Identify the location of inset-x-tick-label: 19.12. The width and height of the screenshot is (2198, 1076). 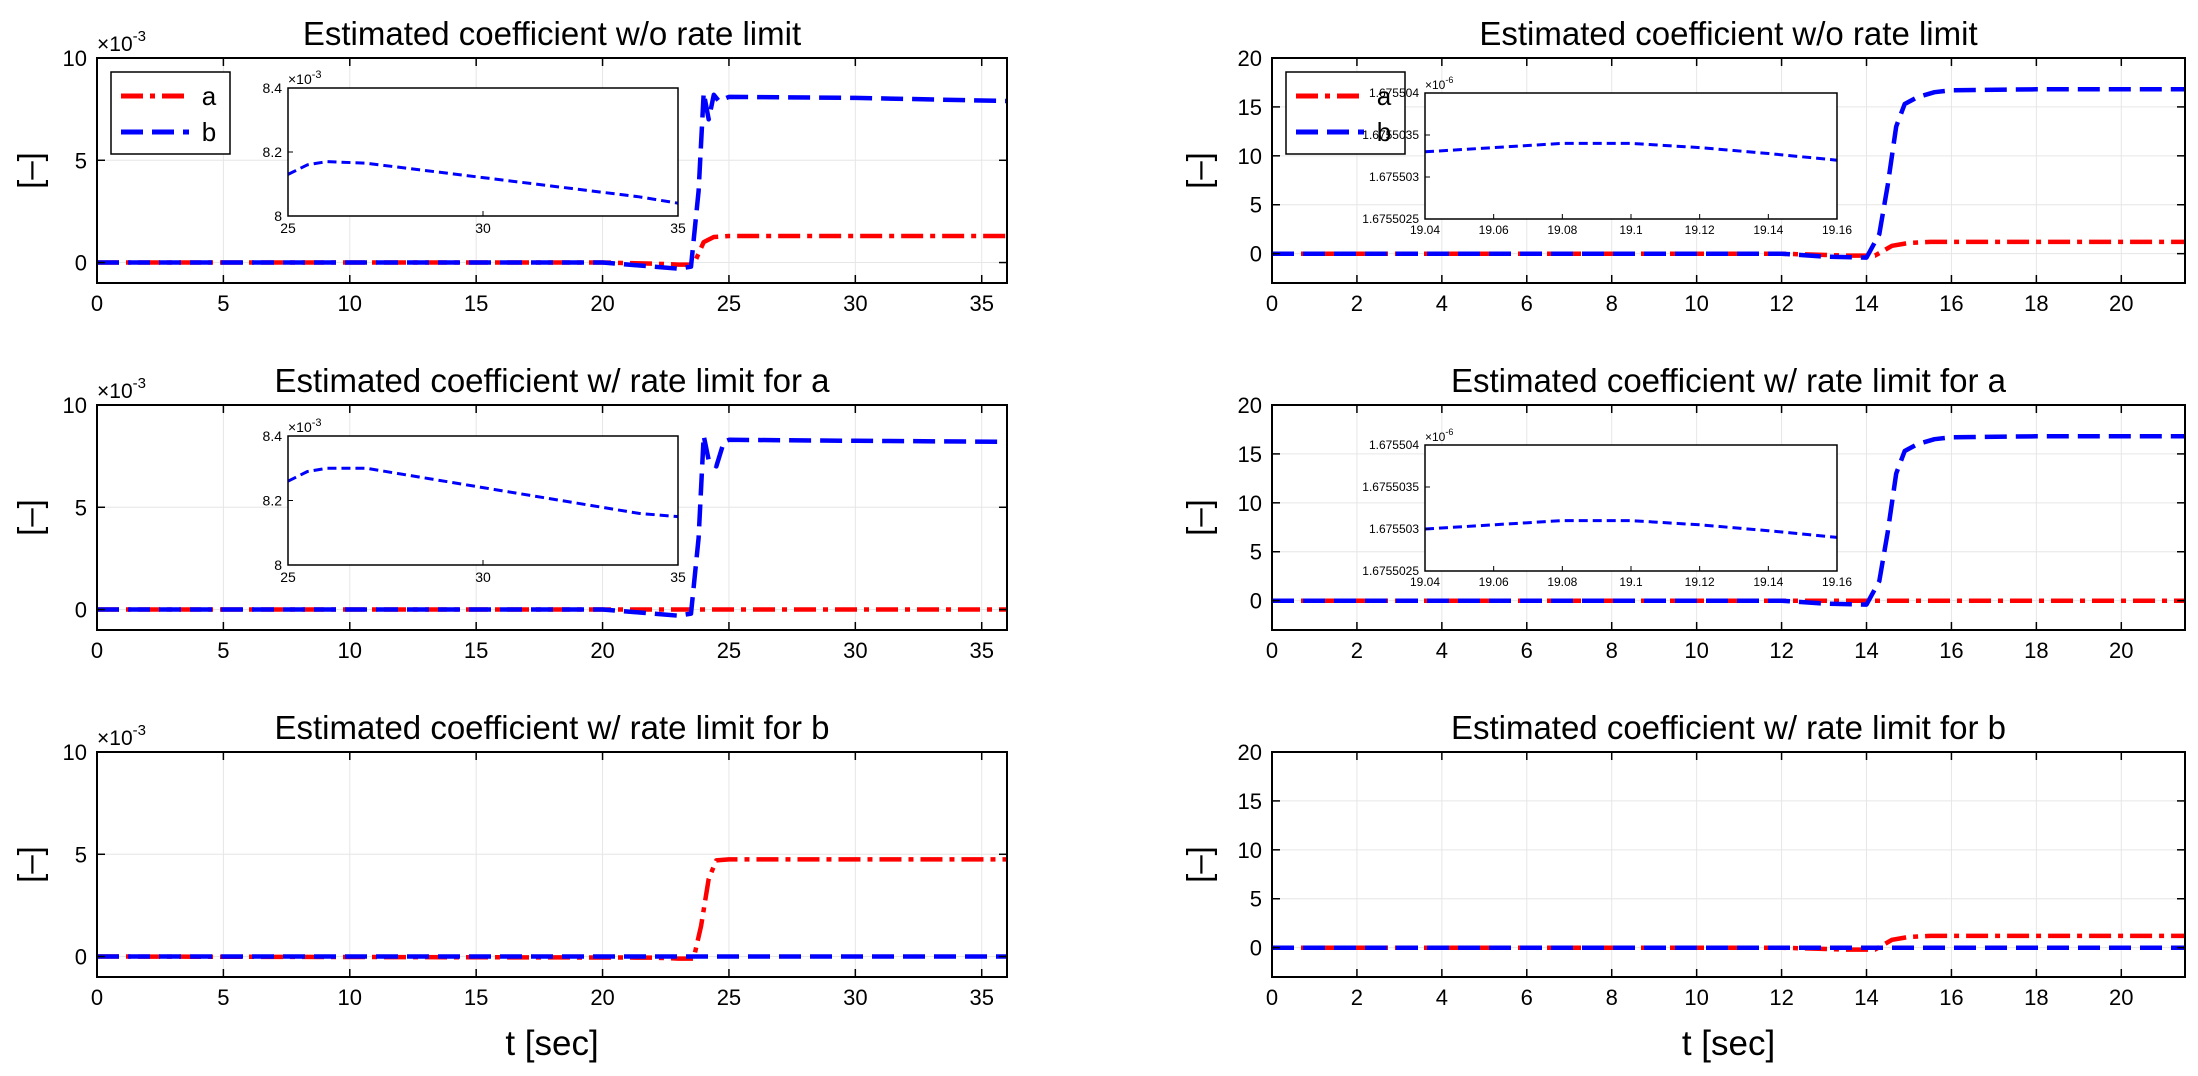
(1700, 230).